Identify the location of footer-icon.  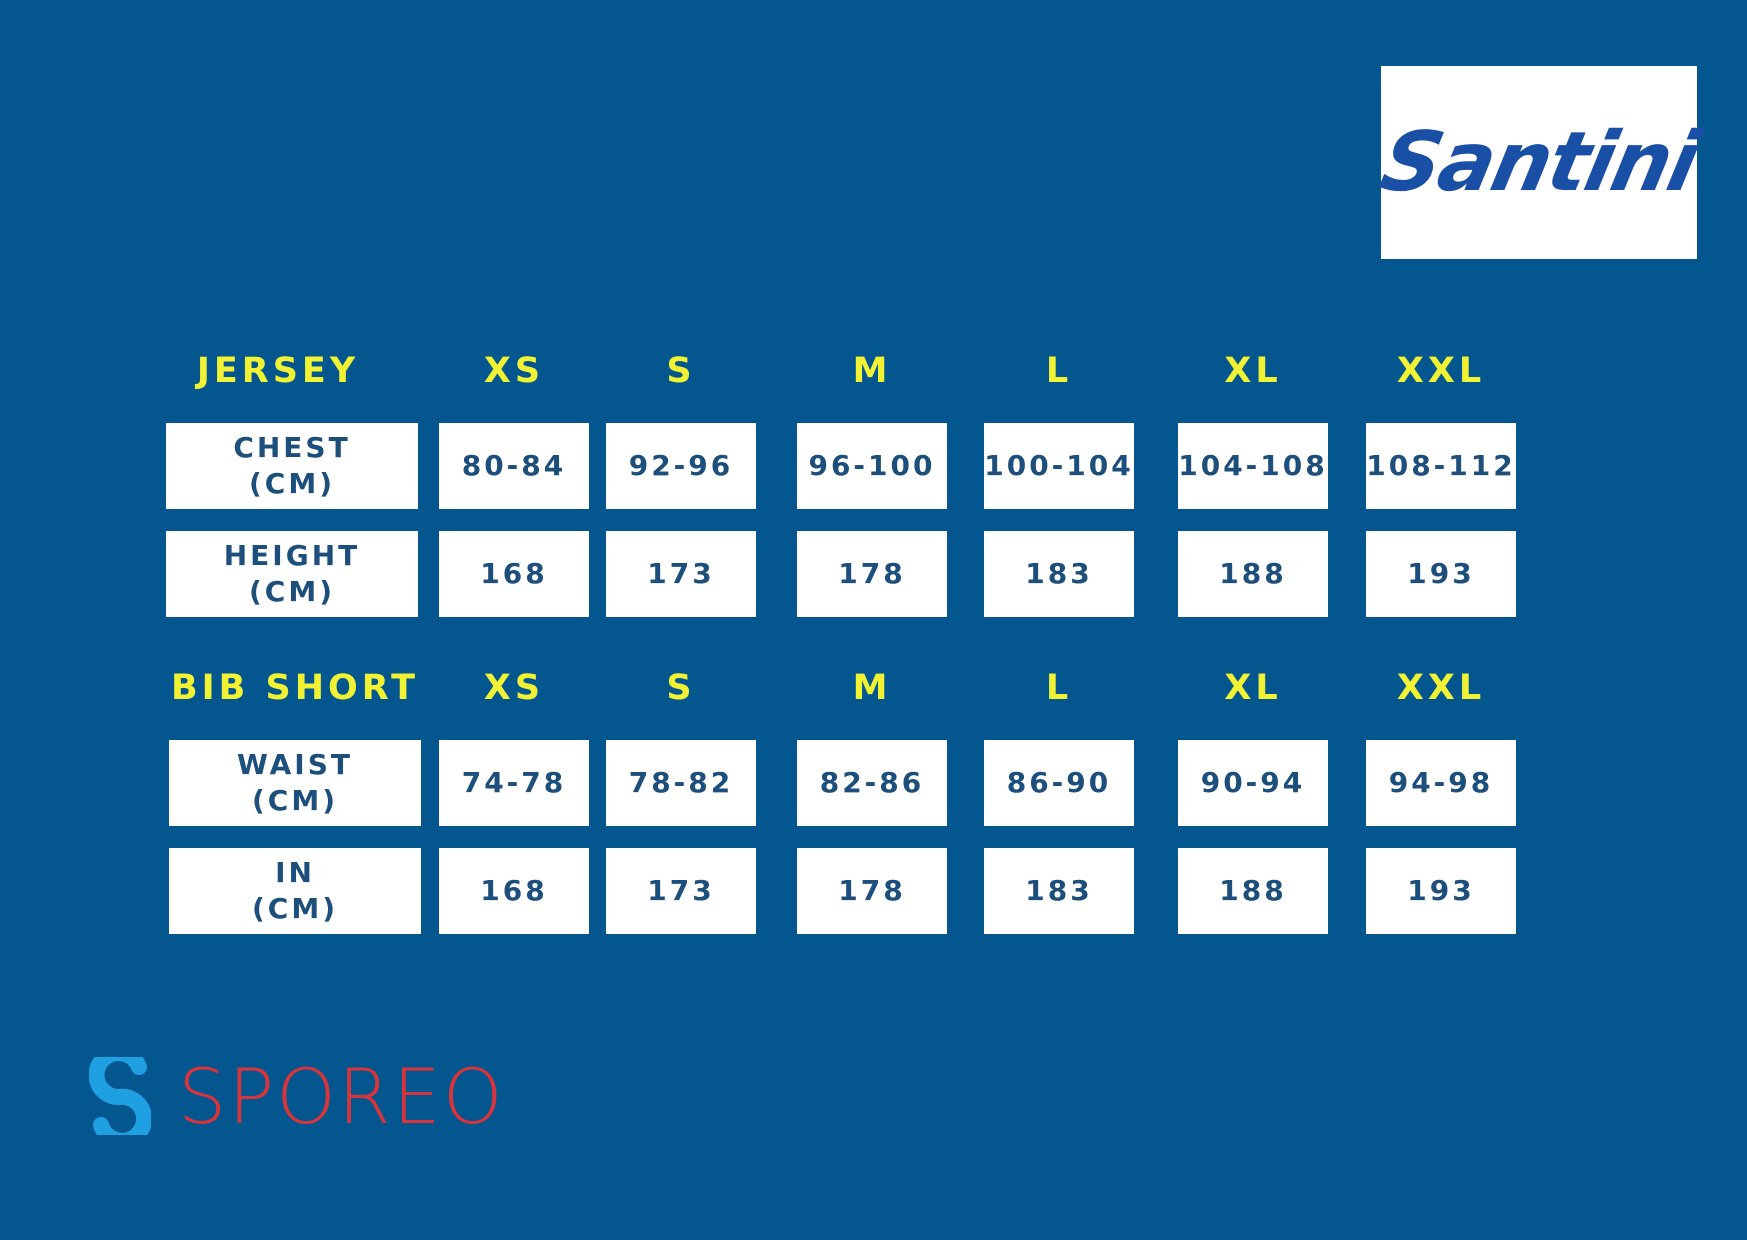
(120, 1096).